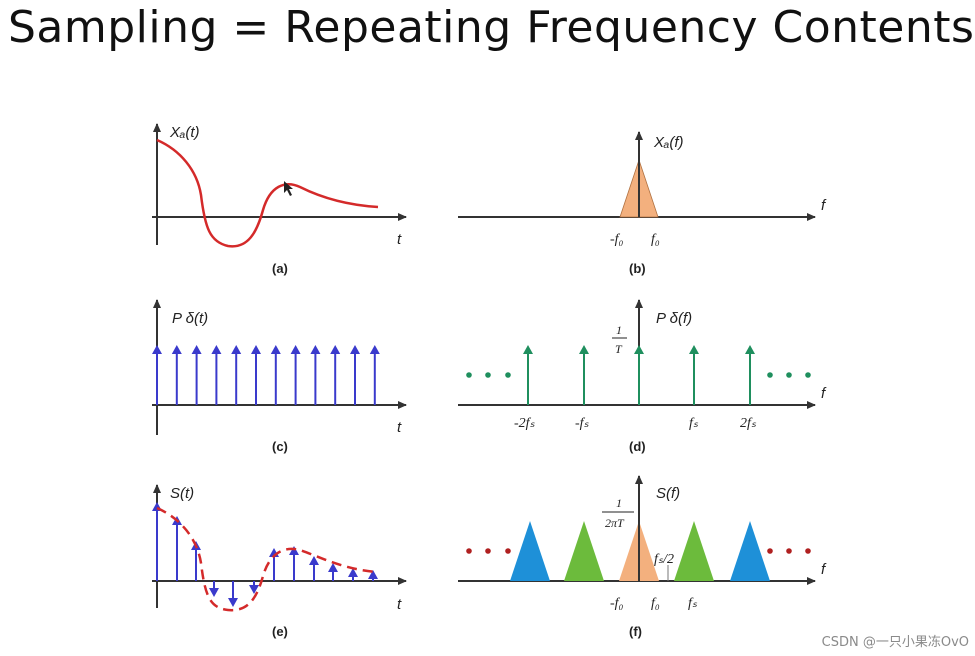 This screenshot has height=656, width=975. Describe the element at coordinates (635, 631) in the screenshot. I see `panel-f-caption: (f)` at that location.